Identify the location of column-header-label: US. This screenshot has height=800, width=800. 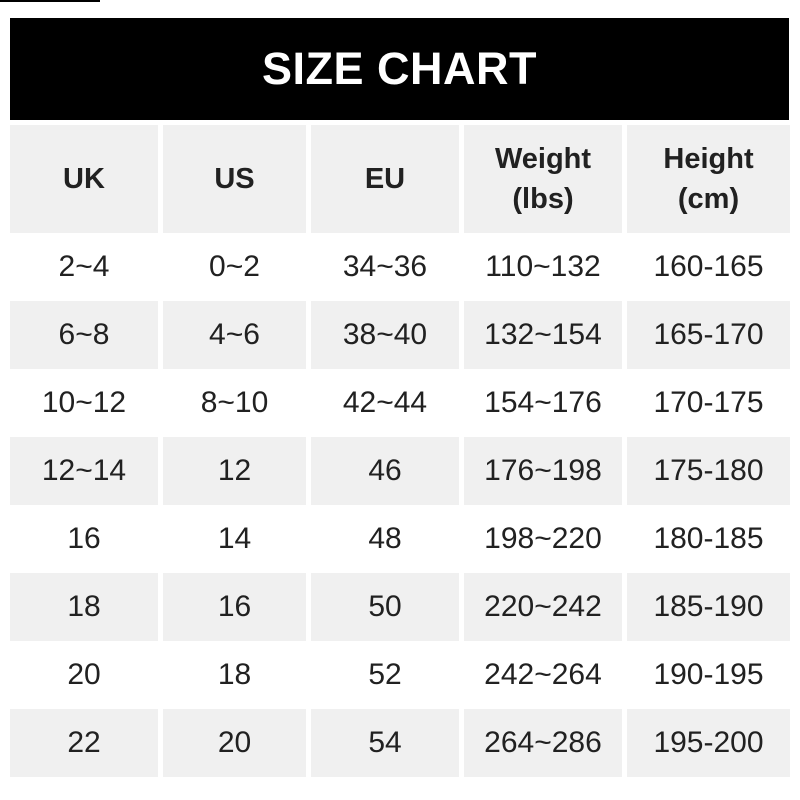
(234, 178).